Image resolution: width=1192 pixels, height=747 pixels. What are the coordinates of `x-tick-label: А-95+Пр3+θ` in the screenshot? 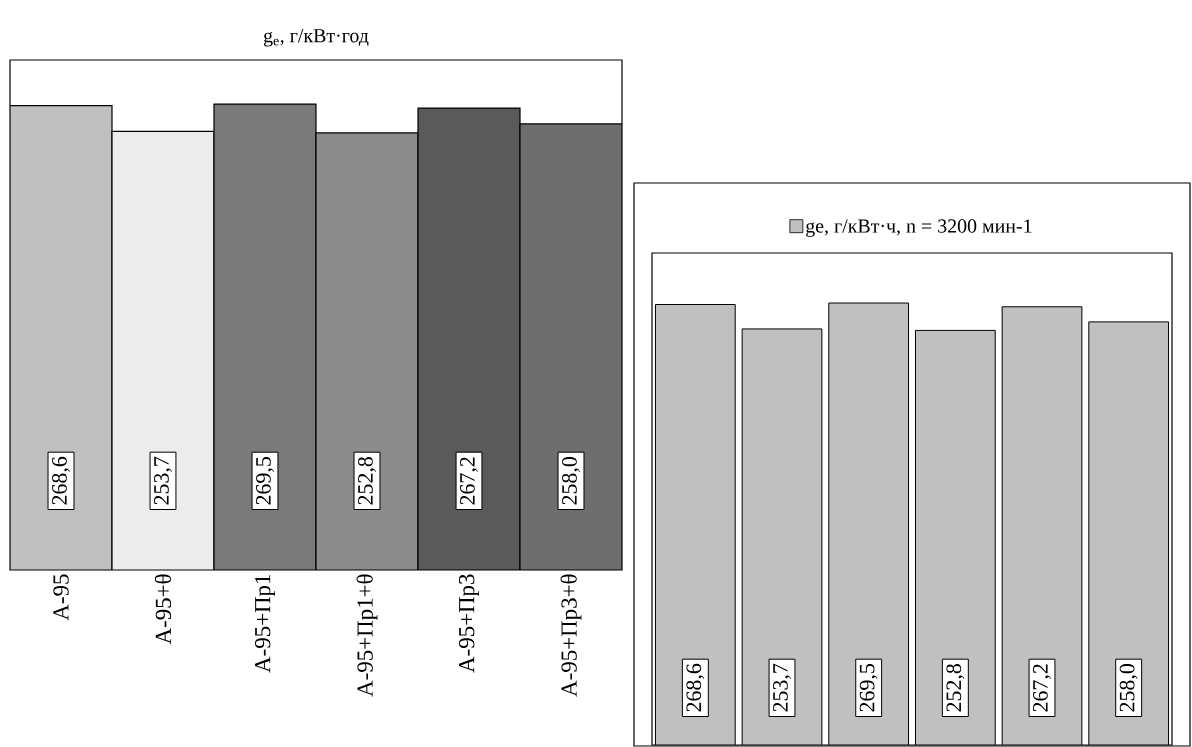 It's located at (571, 635).